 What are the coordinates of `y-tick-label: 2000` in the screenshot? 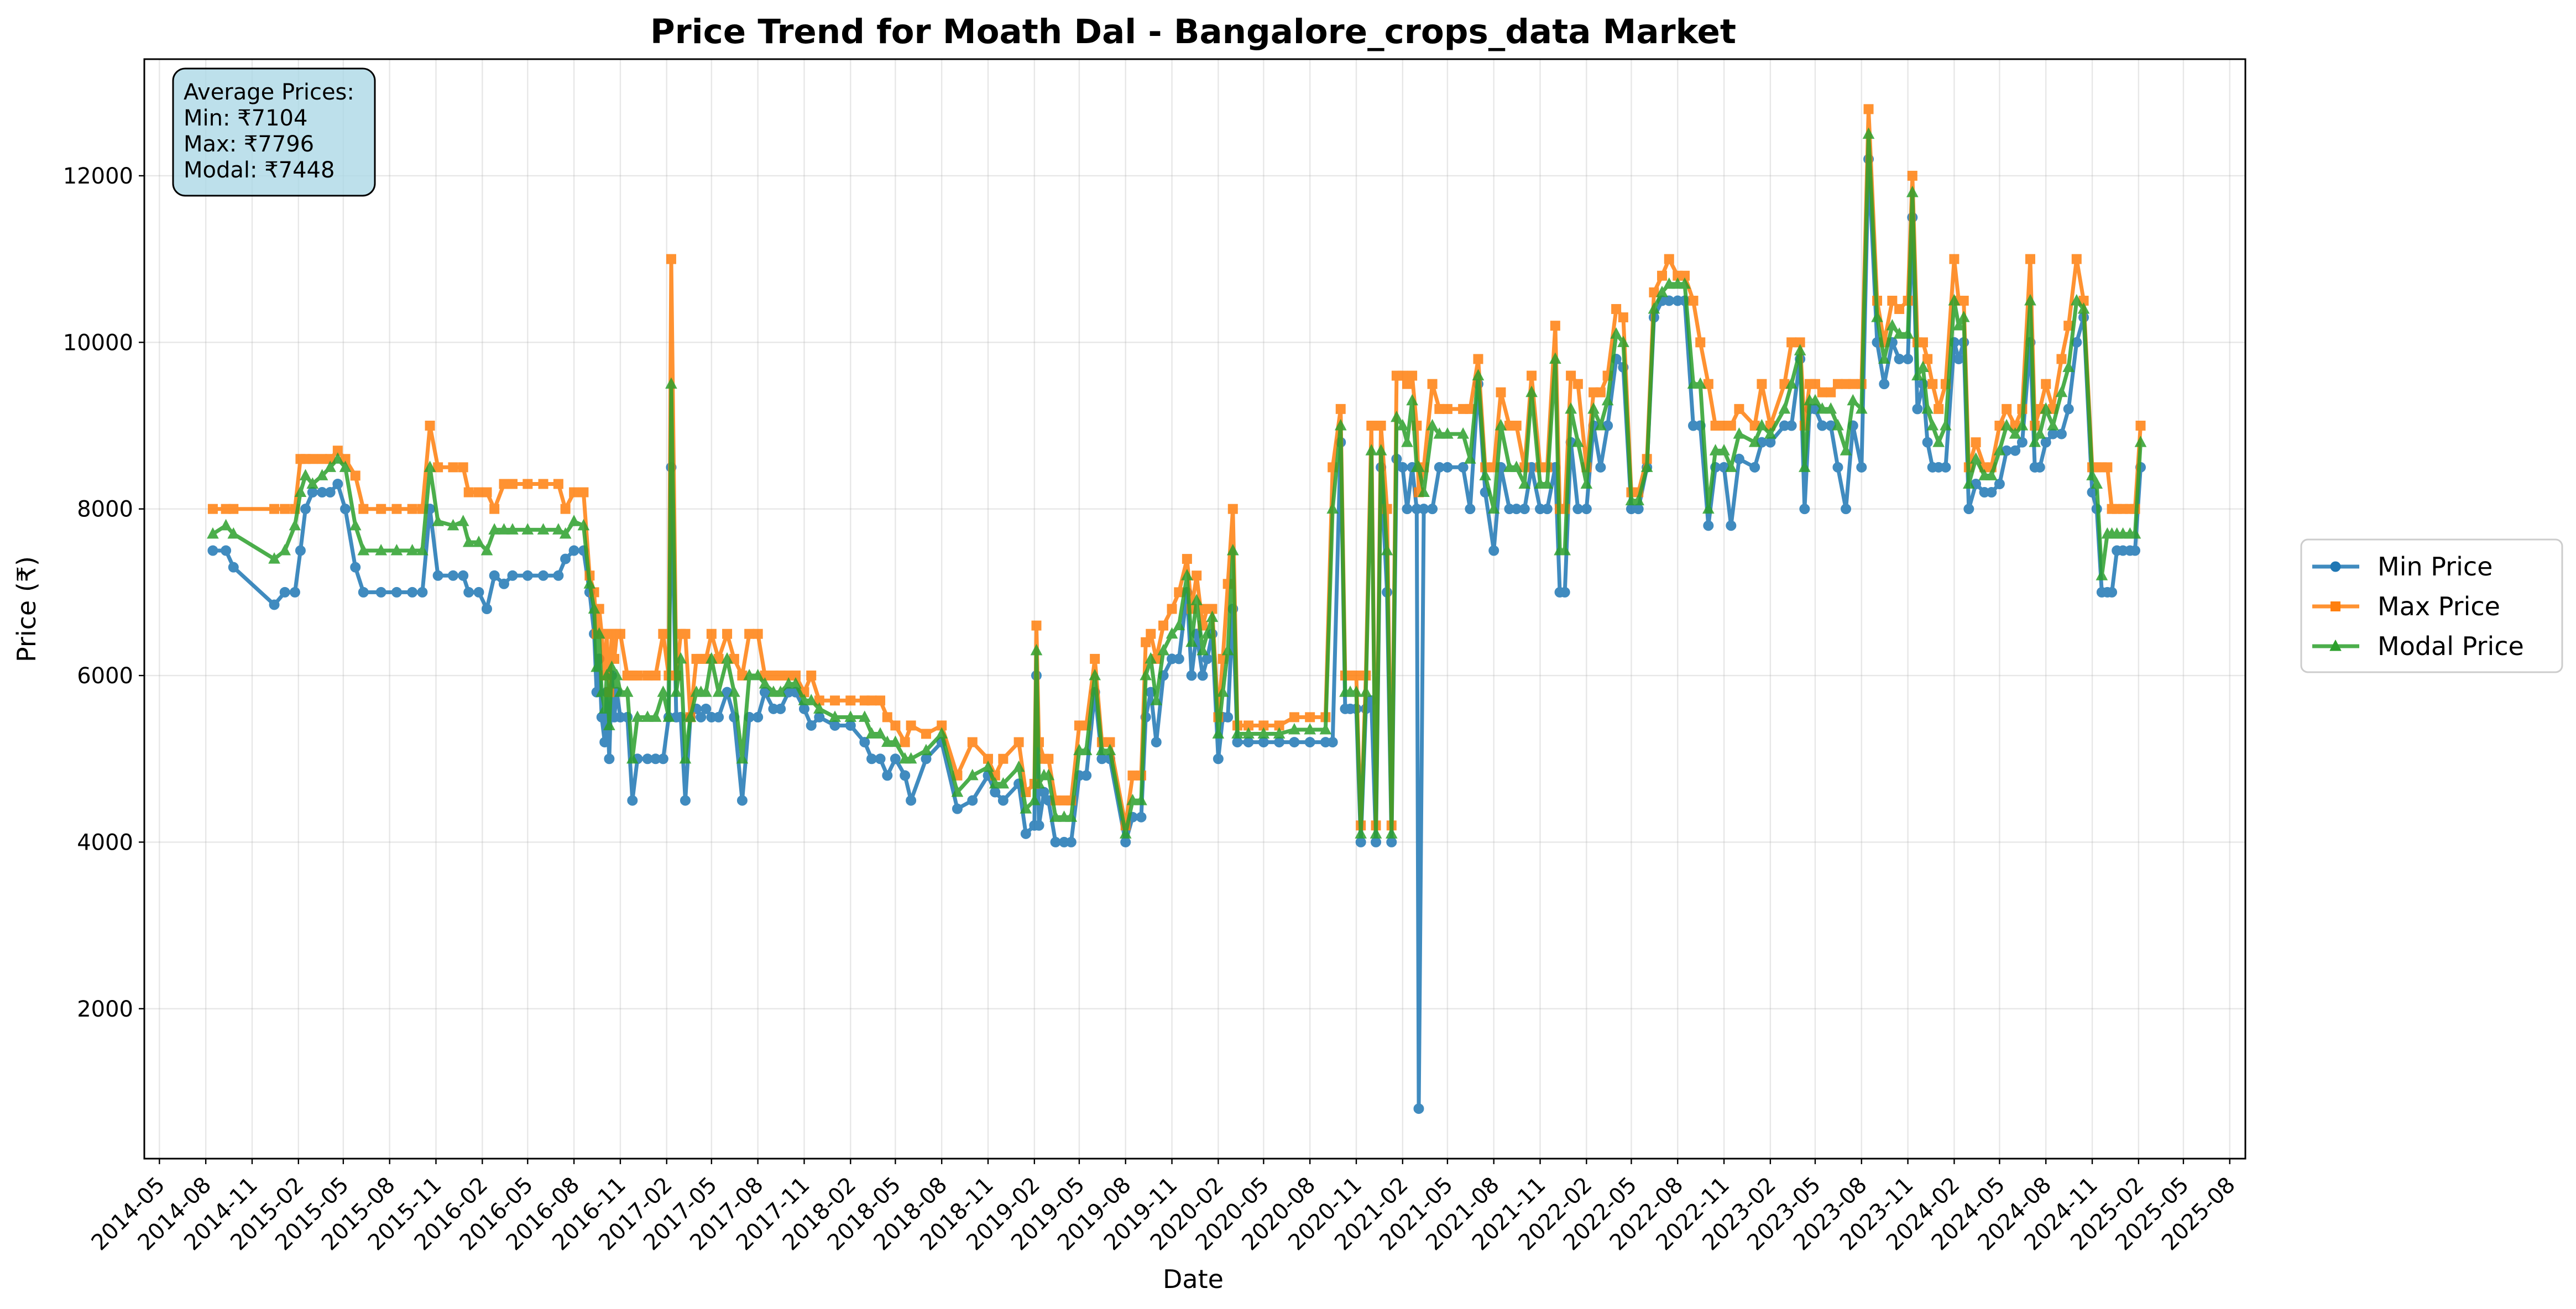 It's located at (105, 1009).